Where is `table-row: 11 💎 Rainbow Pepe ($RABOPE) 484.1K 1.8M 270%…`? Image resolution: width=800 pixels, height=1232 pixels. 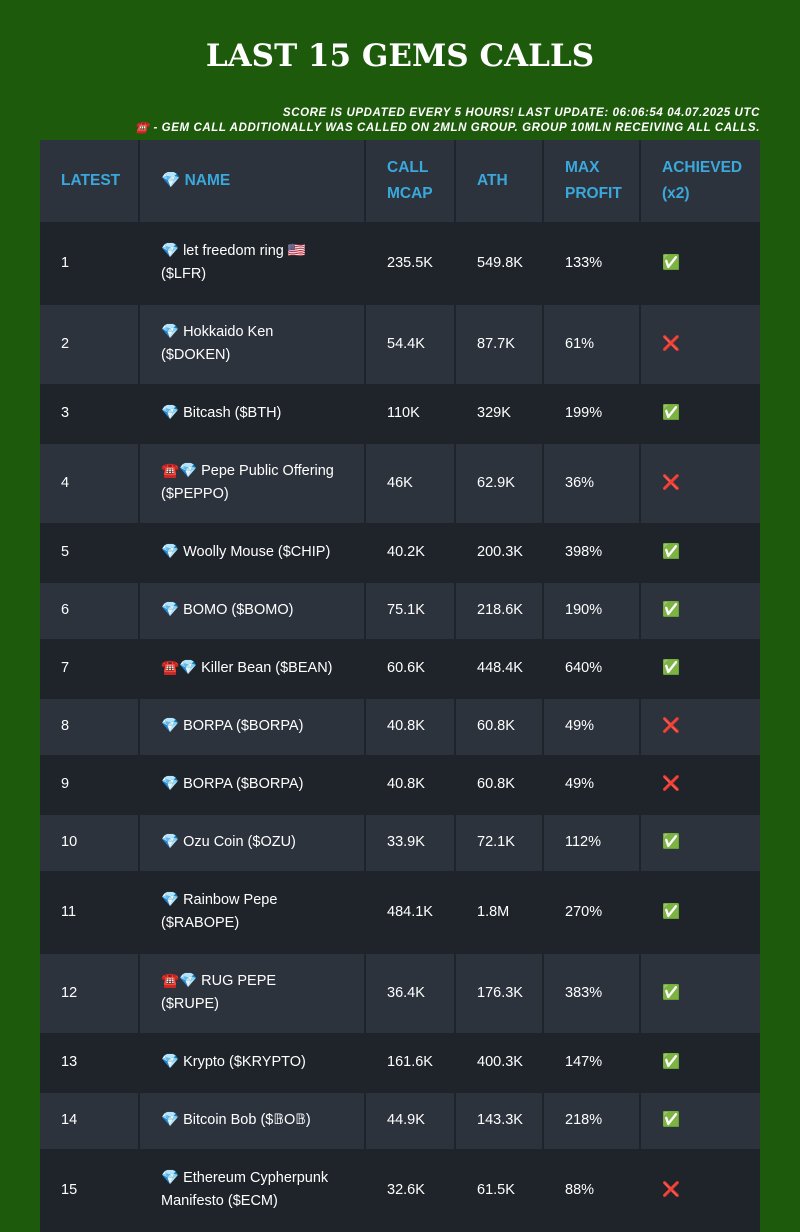
table-row: 11 💎 Rainbow Pepe ($RABOPE) 484.1K 1.8M 270%… is located at coordinates (400, 913).